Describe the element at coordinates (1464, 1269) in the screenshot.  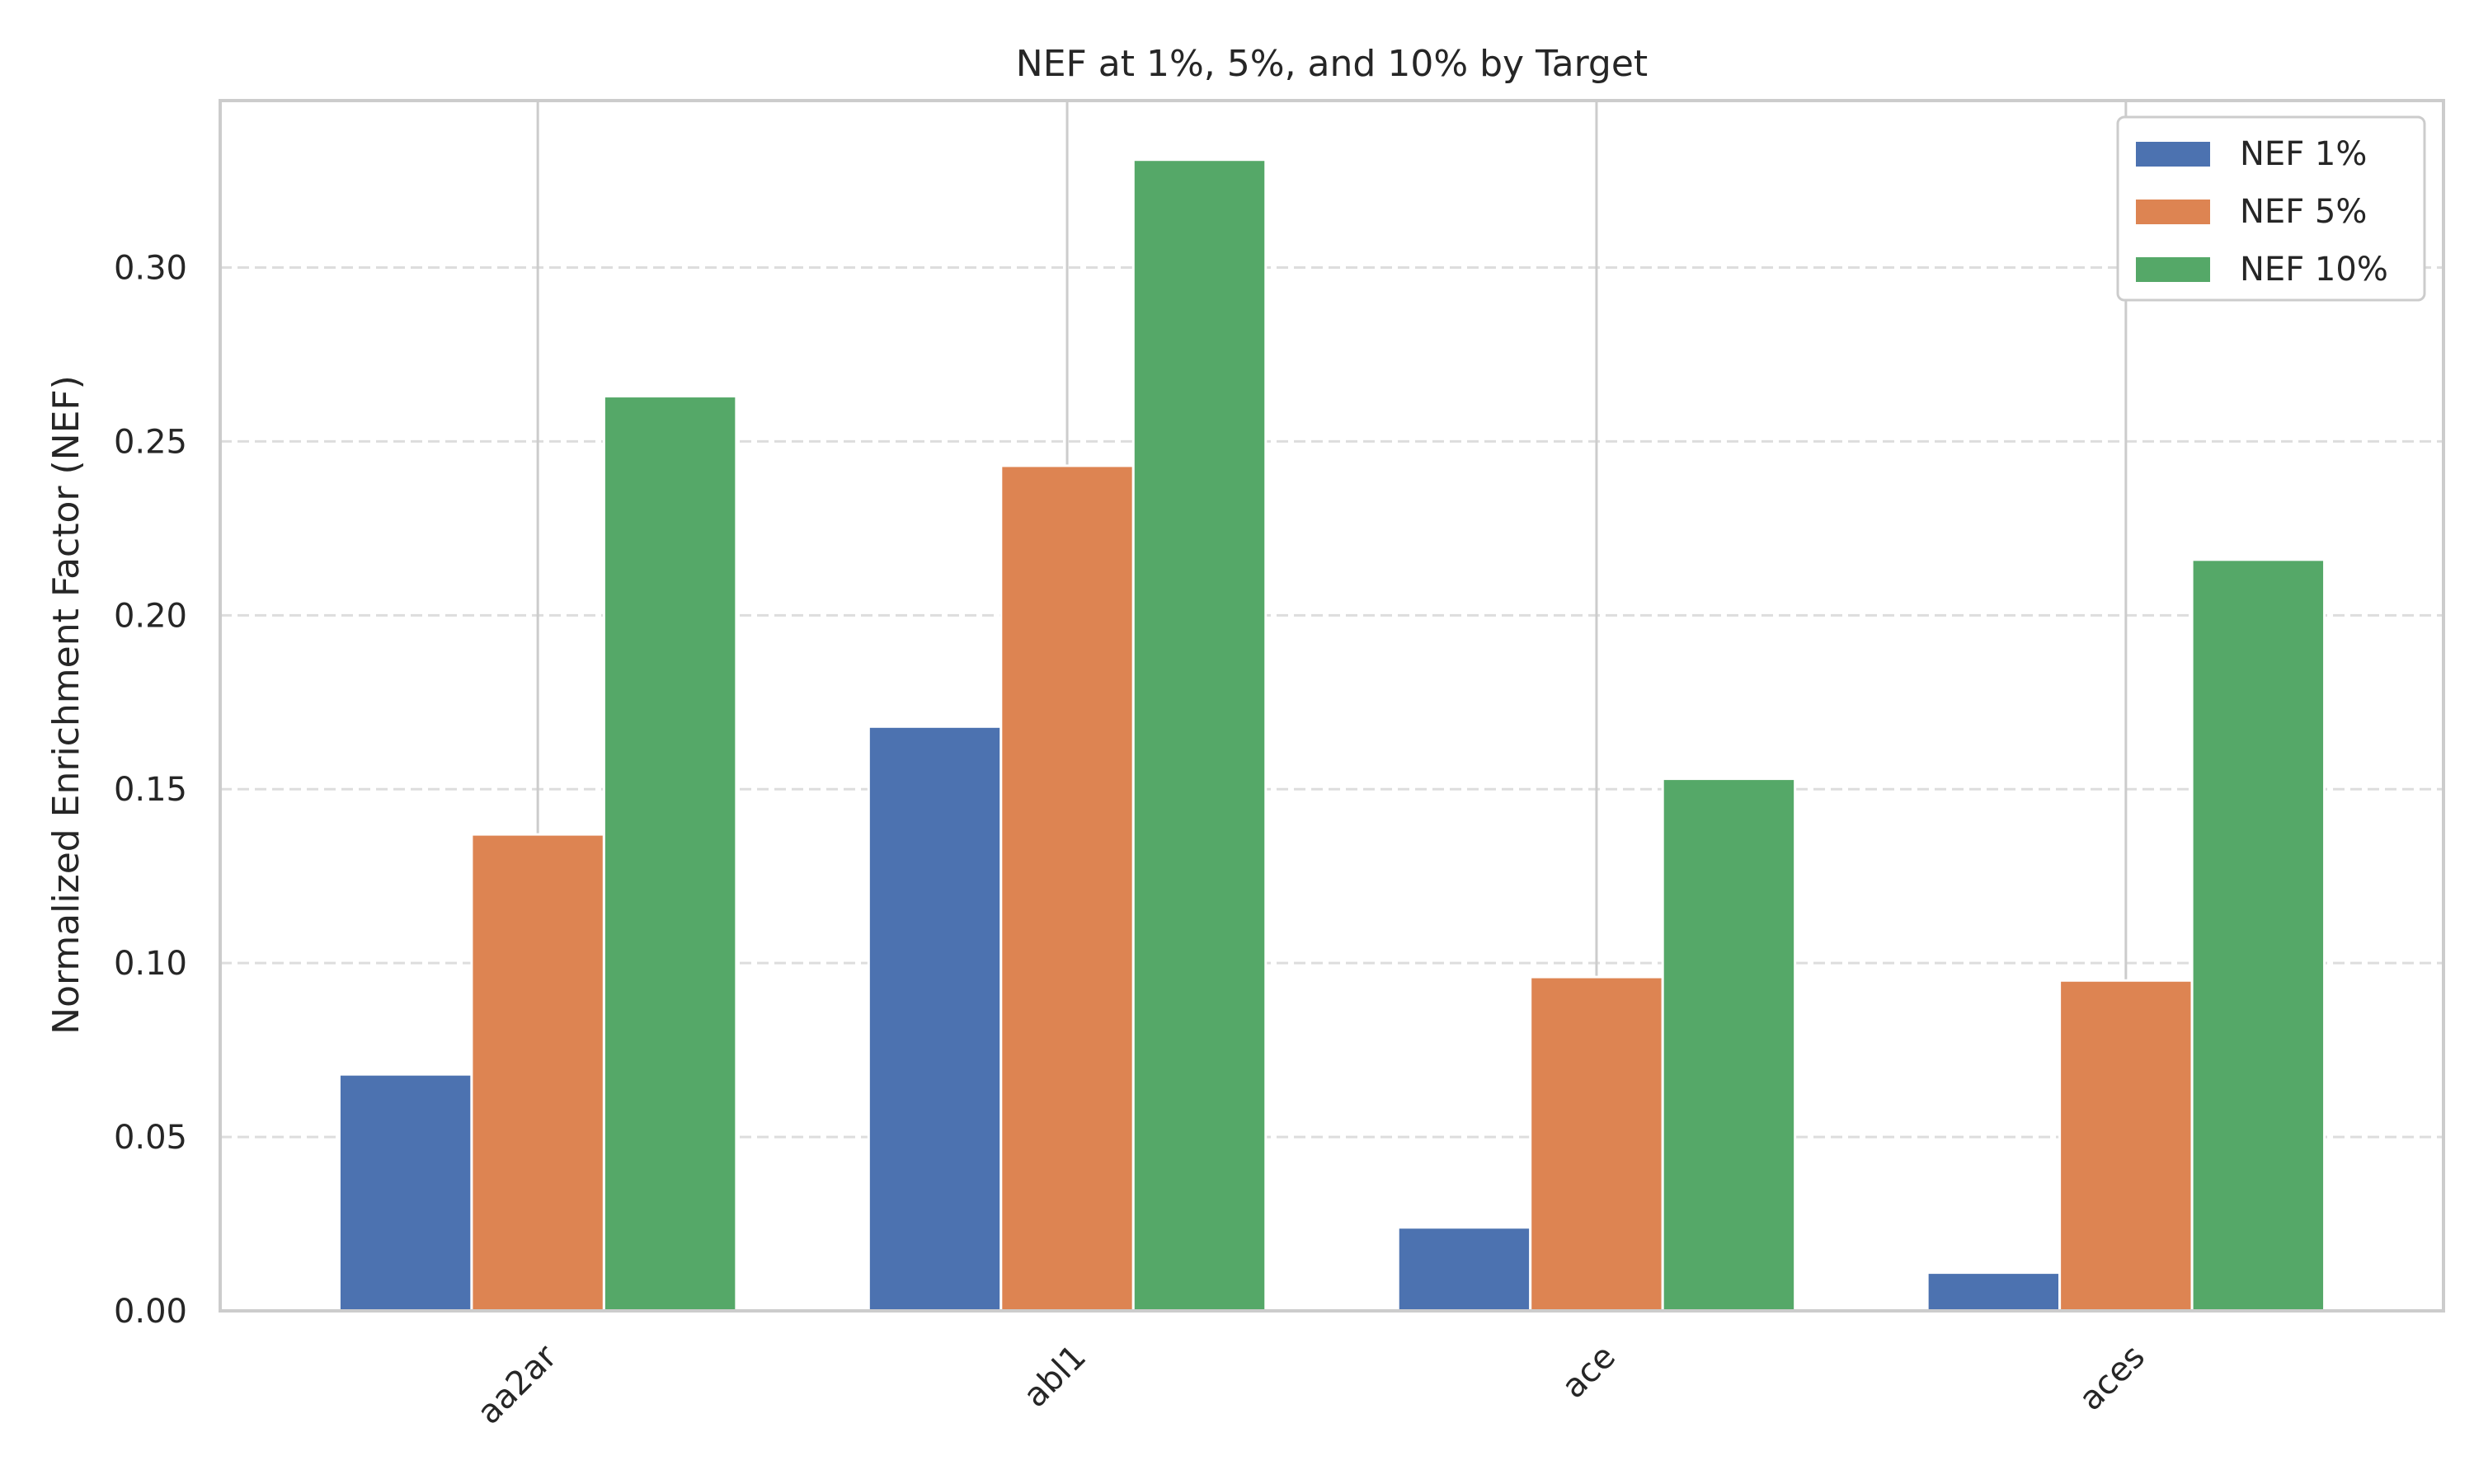
I see `bar-nef-1--ace` at that location.